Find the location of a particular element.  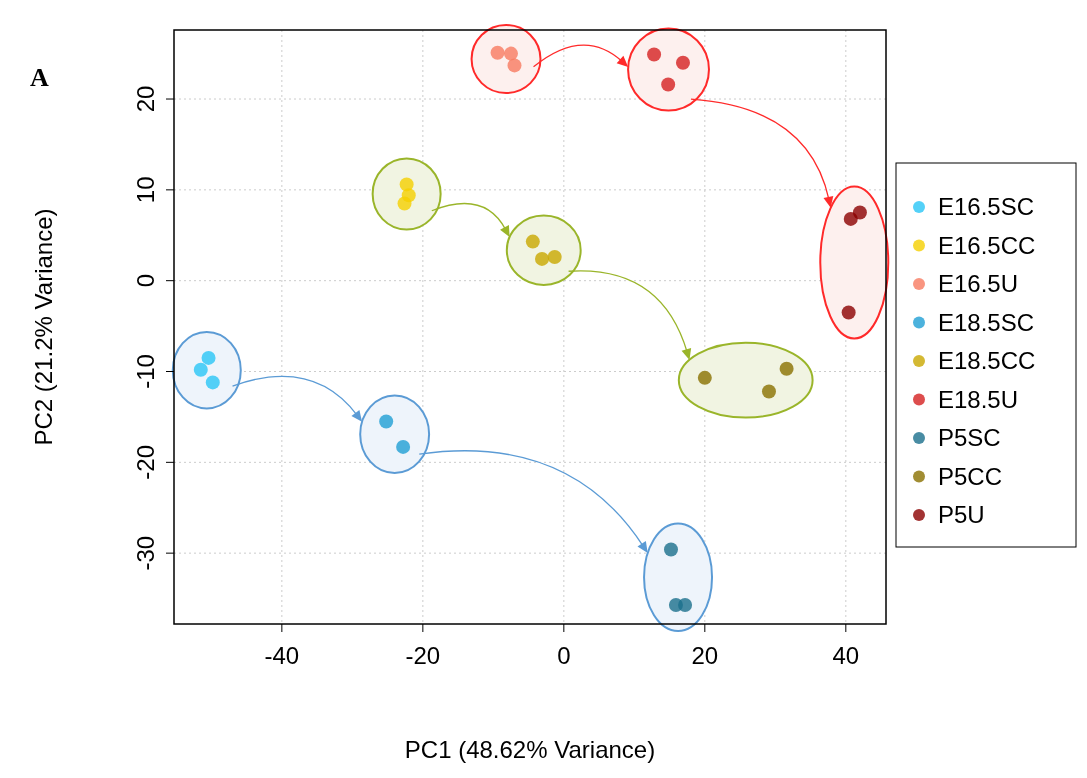

y-axis-title: PC2 (21.2% Variance) is located at coordinates (43, 327).